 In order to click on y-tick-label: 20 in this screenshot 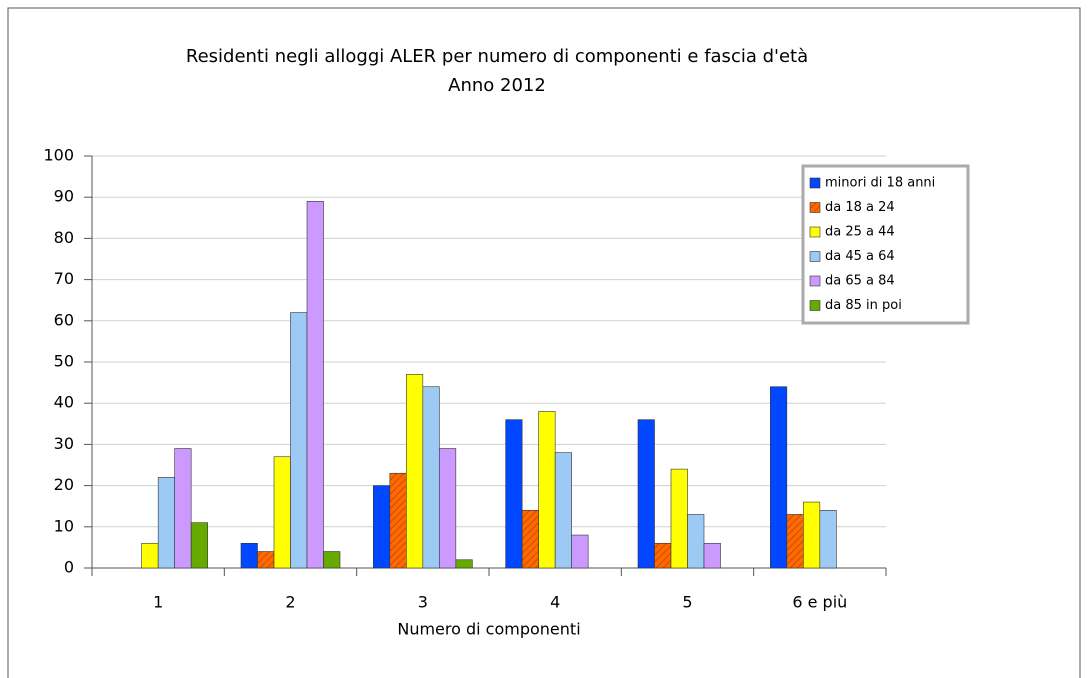, I will do `click(64, 484)`.